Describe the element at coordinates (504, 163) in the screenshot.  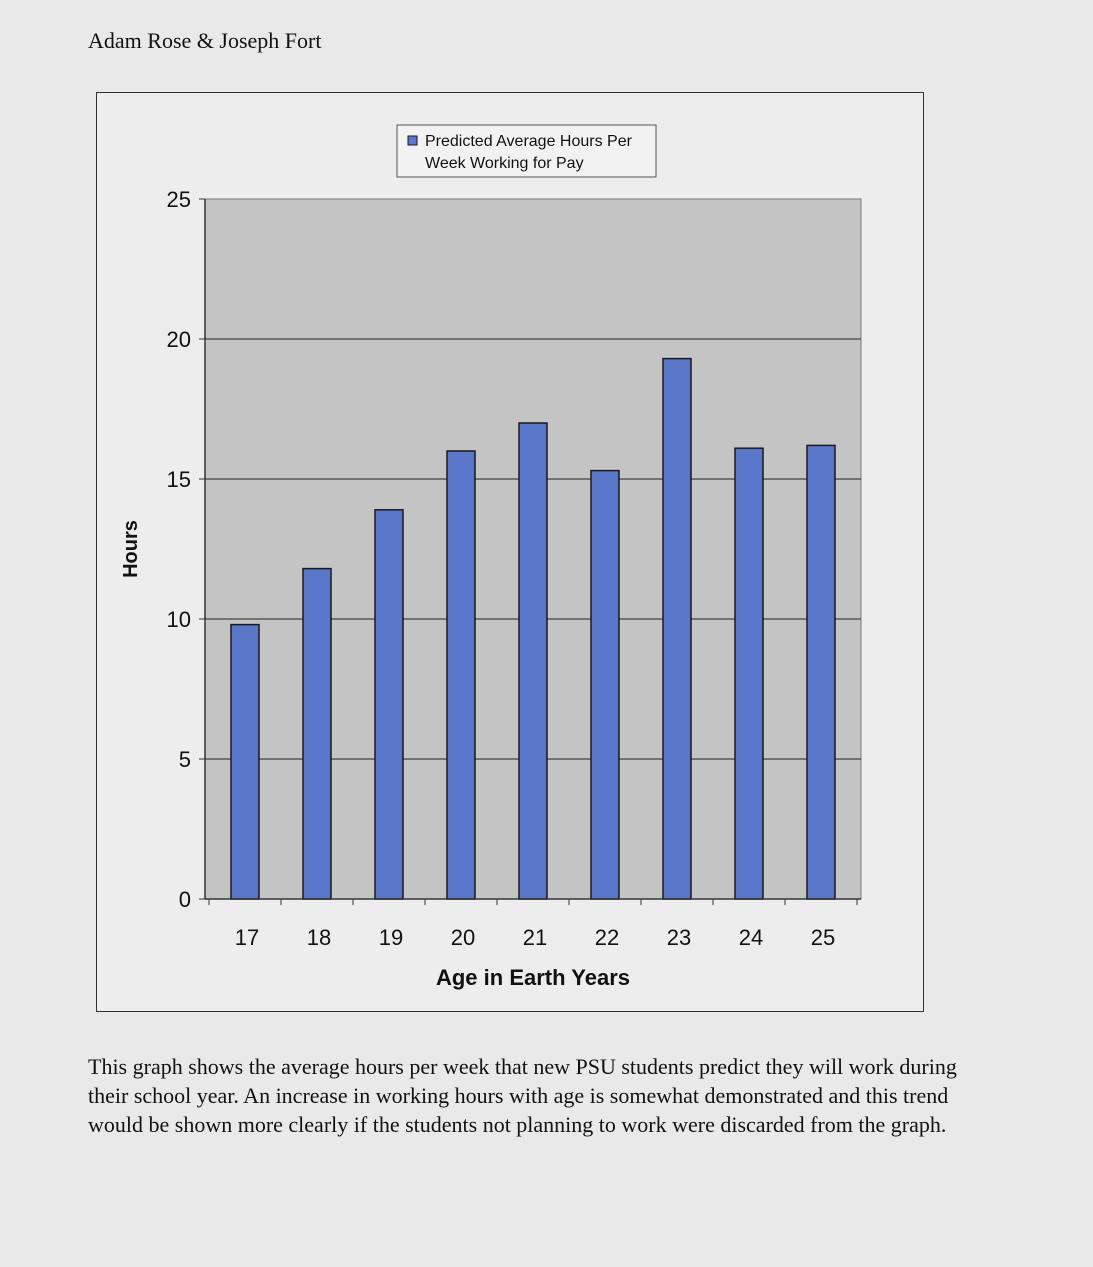
I see `legend-label-line2: Week Working for Pay` at that location.